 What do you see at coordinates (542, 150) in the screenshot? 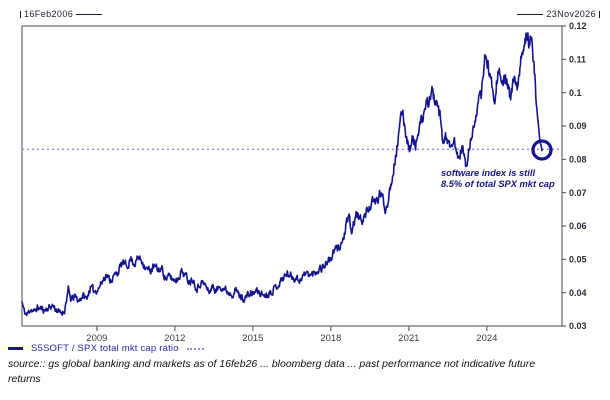
I see `endpoint-circle-marker` at bounding box center [542, 150].